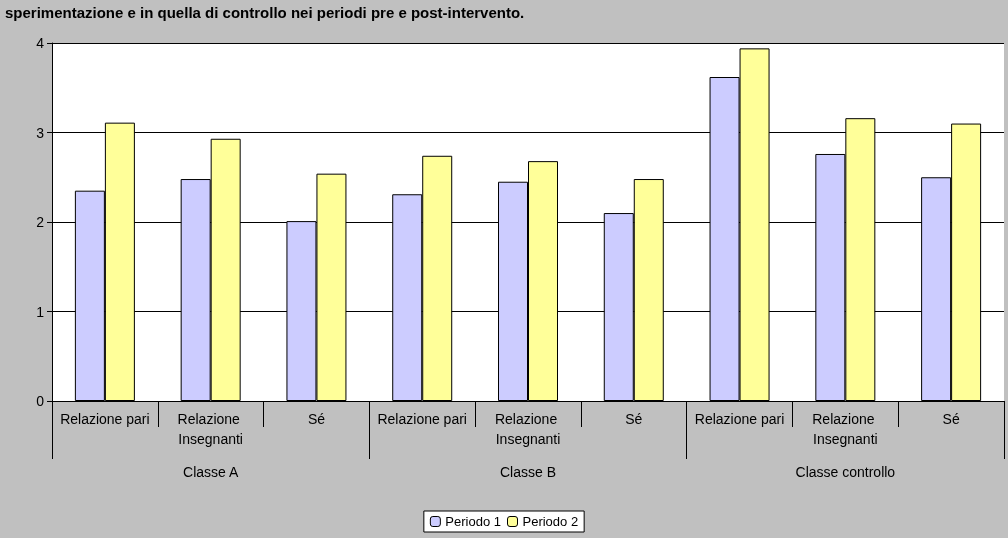 The width and height of the screenshot is (1008, 538). Describe the element at coordinates (40, 401) in the screenshot. I see `y-tick-label: 0` at that location.